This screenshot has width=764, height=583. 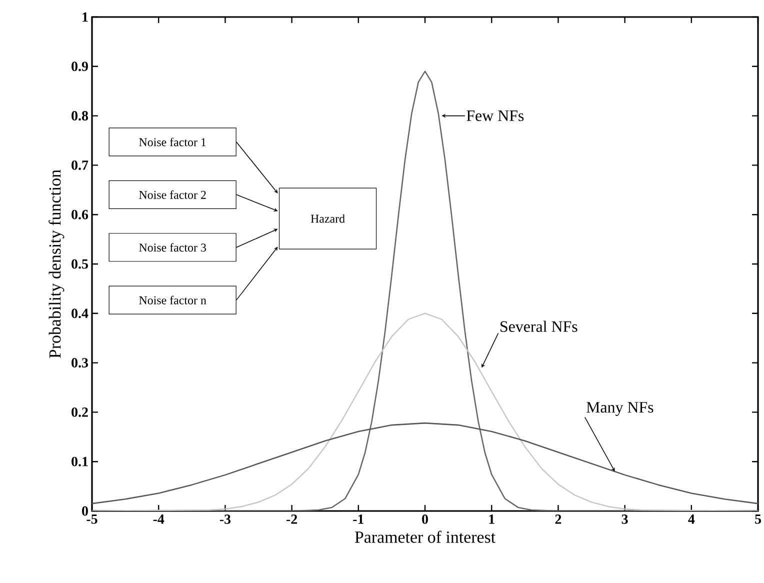 I want to click on y-tick-label: 0.9, so click(x=80, y=67).